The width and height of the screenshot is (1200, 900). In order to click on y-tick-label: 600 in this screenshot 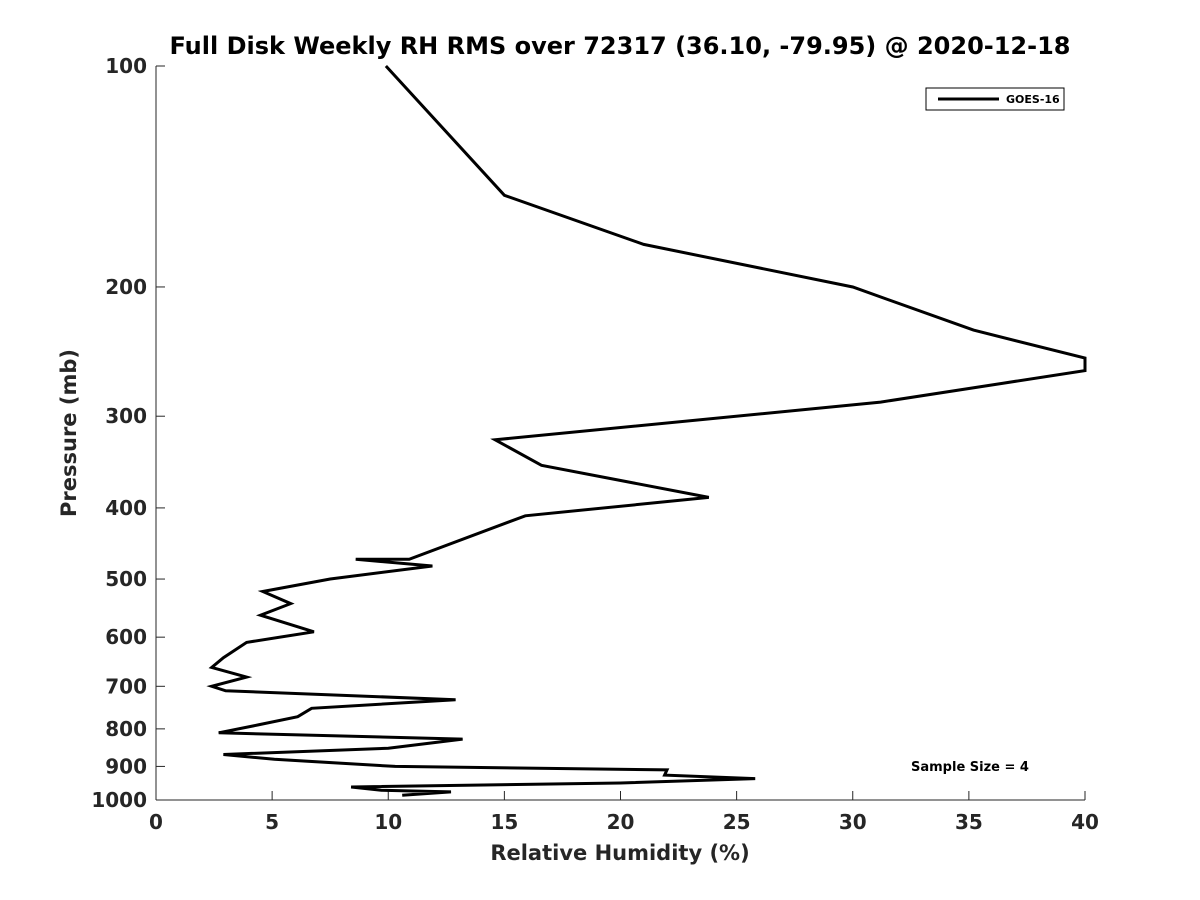, I will do `click(126, 637)`.